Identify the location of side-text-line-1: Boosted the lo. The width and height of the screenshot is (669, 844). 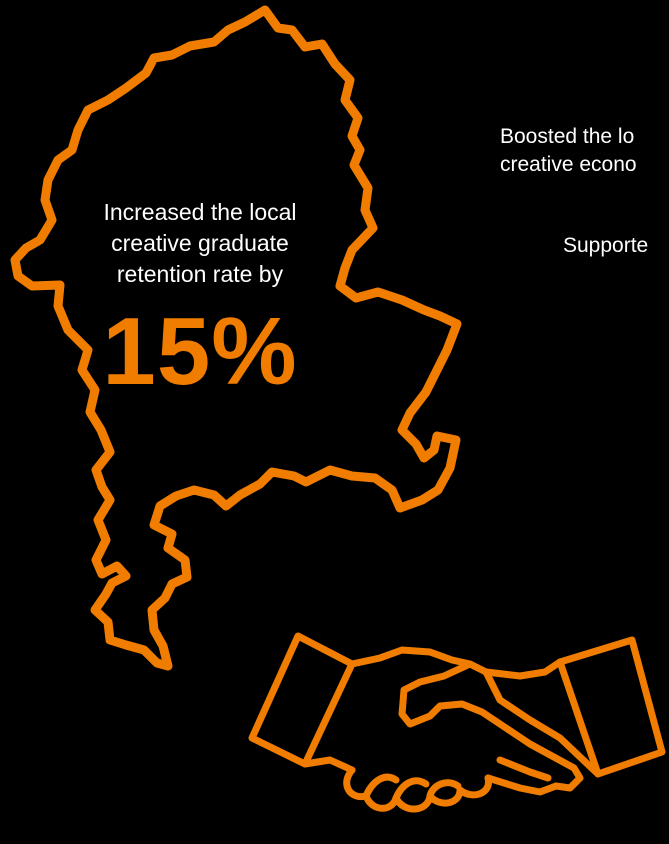
(567, 136).